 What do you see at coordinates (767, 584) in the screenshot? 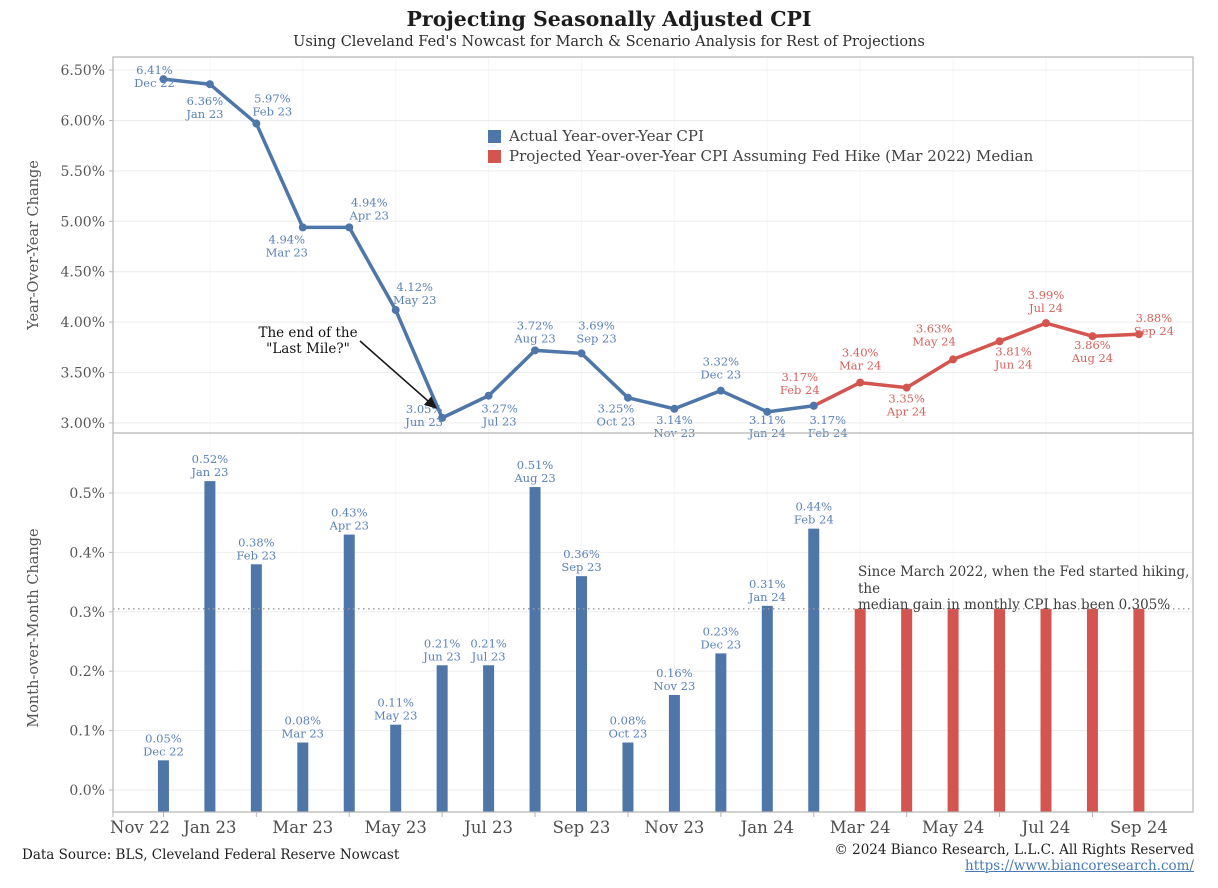
I see `mom-bar-value-jan-24: 0.31%` at bounding box center [767, 584].